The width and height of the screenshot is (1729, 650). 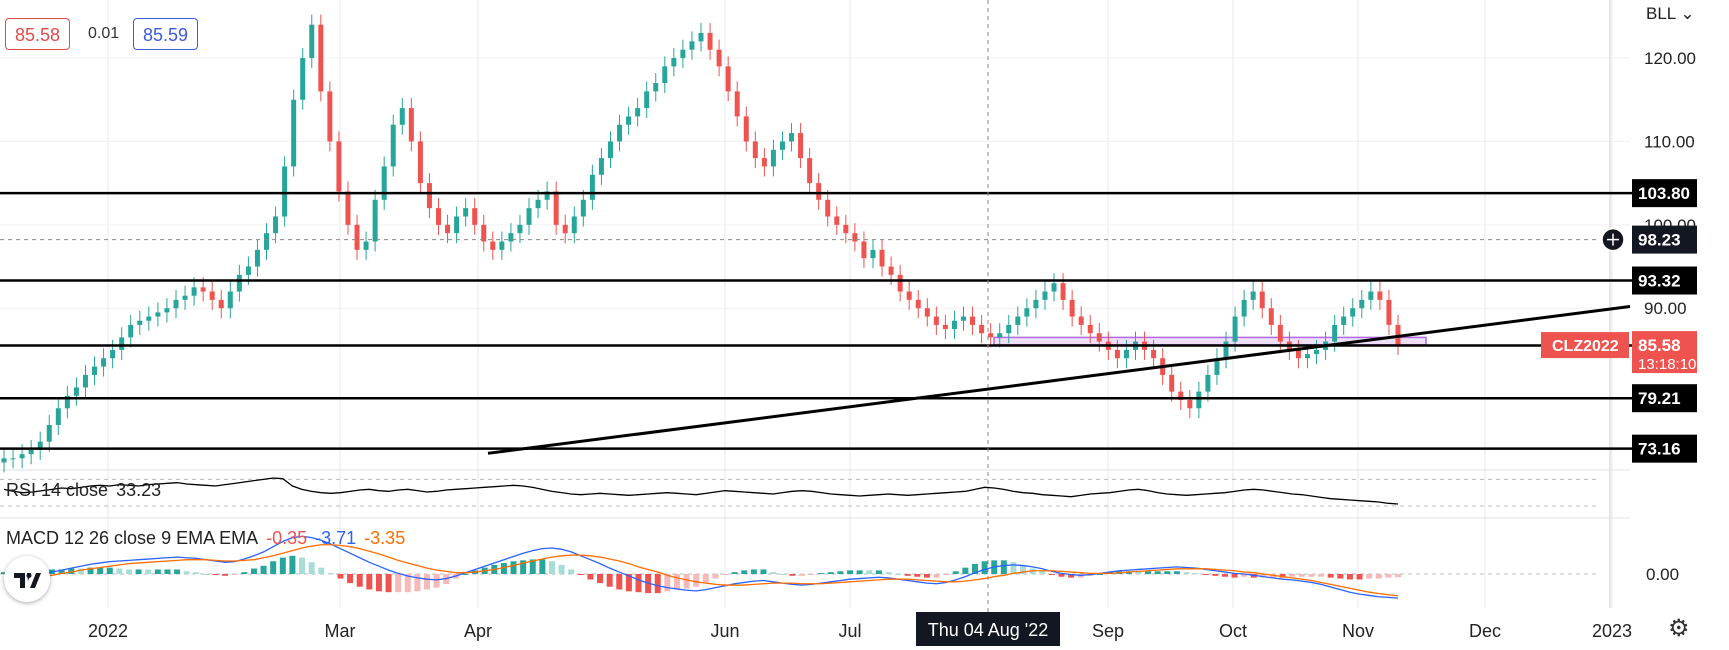 What do you see at coordinates (1670, 58) in the screenshot?
I see `price-tick-label: 120.00` at bounding box center [1670, 58].